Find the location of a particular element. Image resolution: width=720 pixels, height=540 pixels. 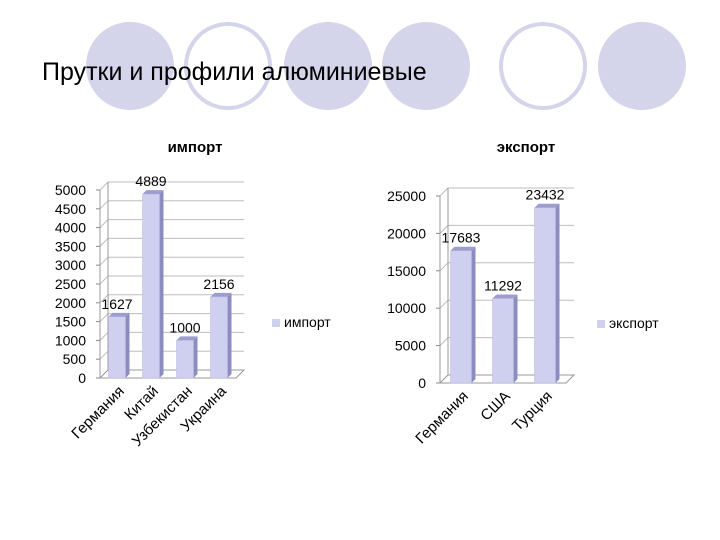

import-y-tick-label: 3500 is located at coordinates (70, 246).